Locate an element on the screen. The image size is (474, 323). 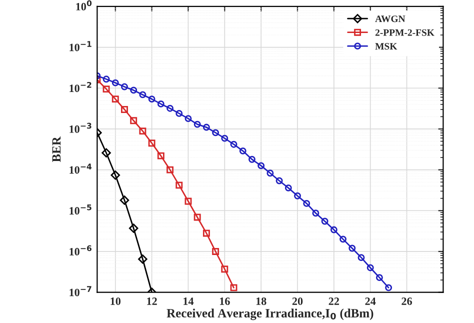
y-tick-label: 10$^{−6}$ is located at coordinates (81, 250).